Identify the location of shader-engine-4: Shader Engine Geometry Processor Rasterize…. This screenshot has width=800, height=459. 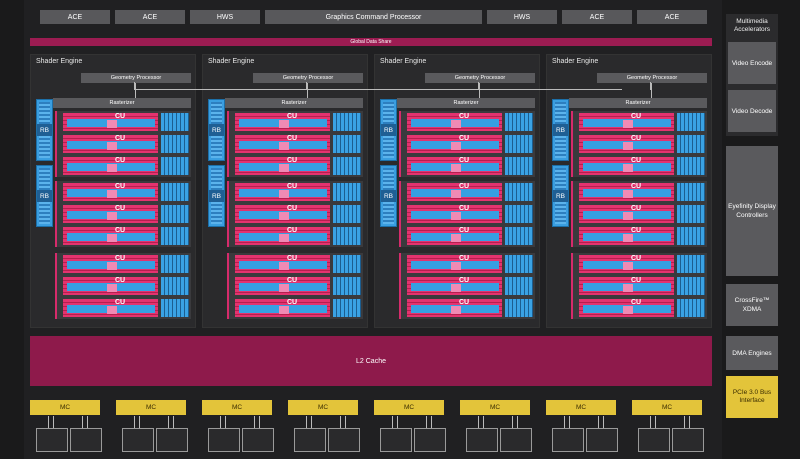
(629, 191).